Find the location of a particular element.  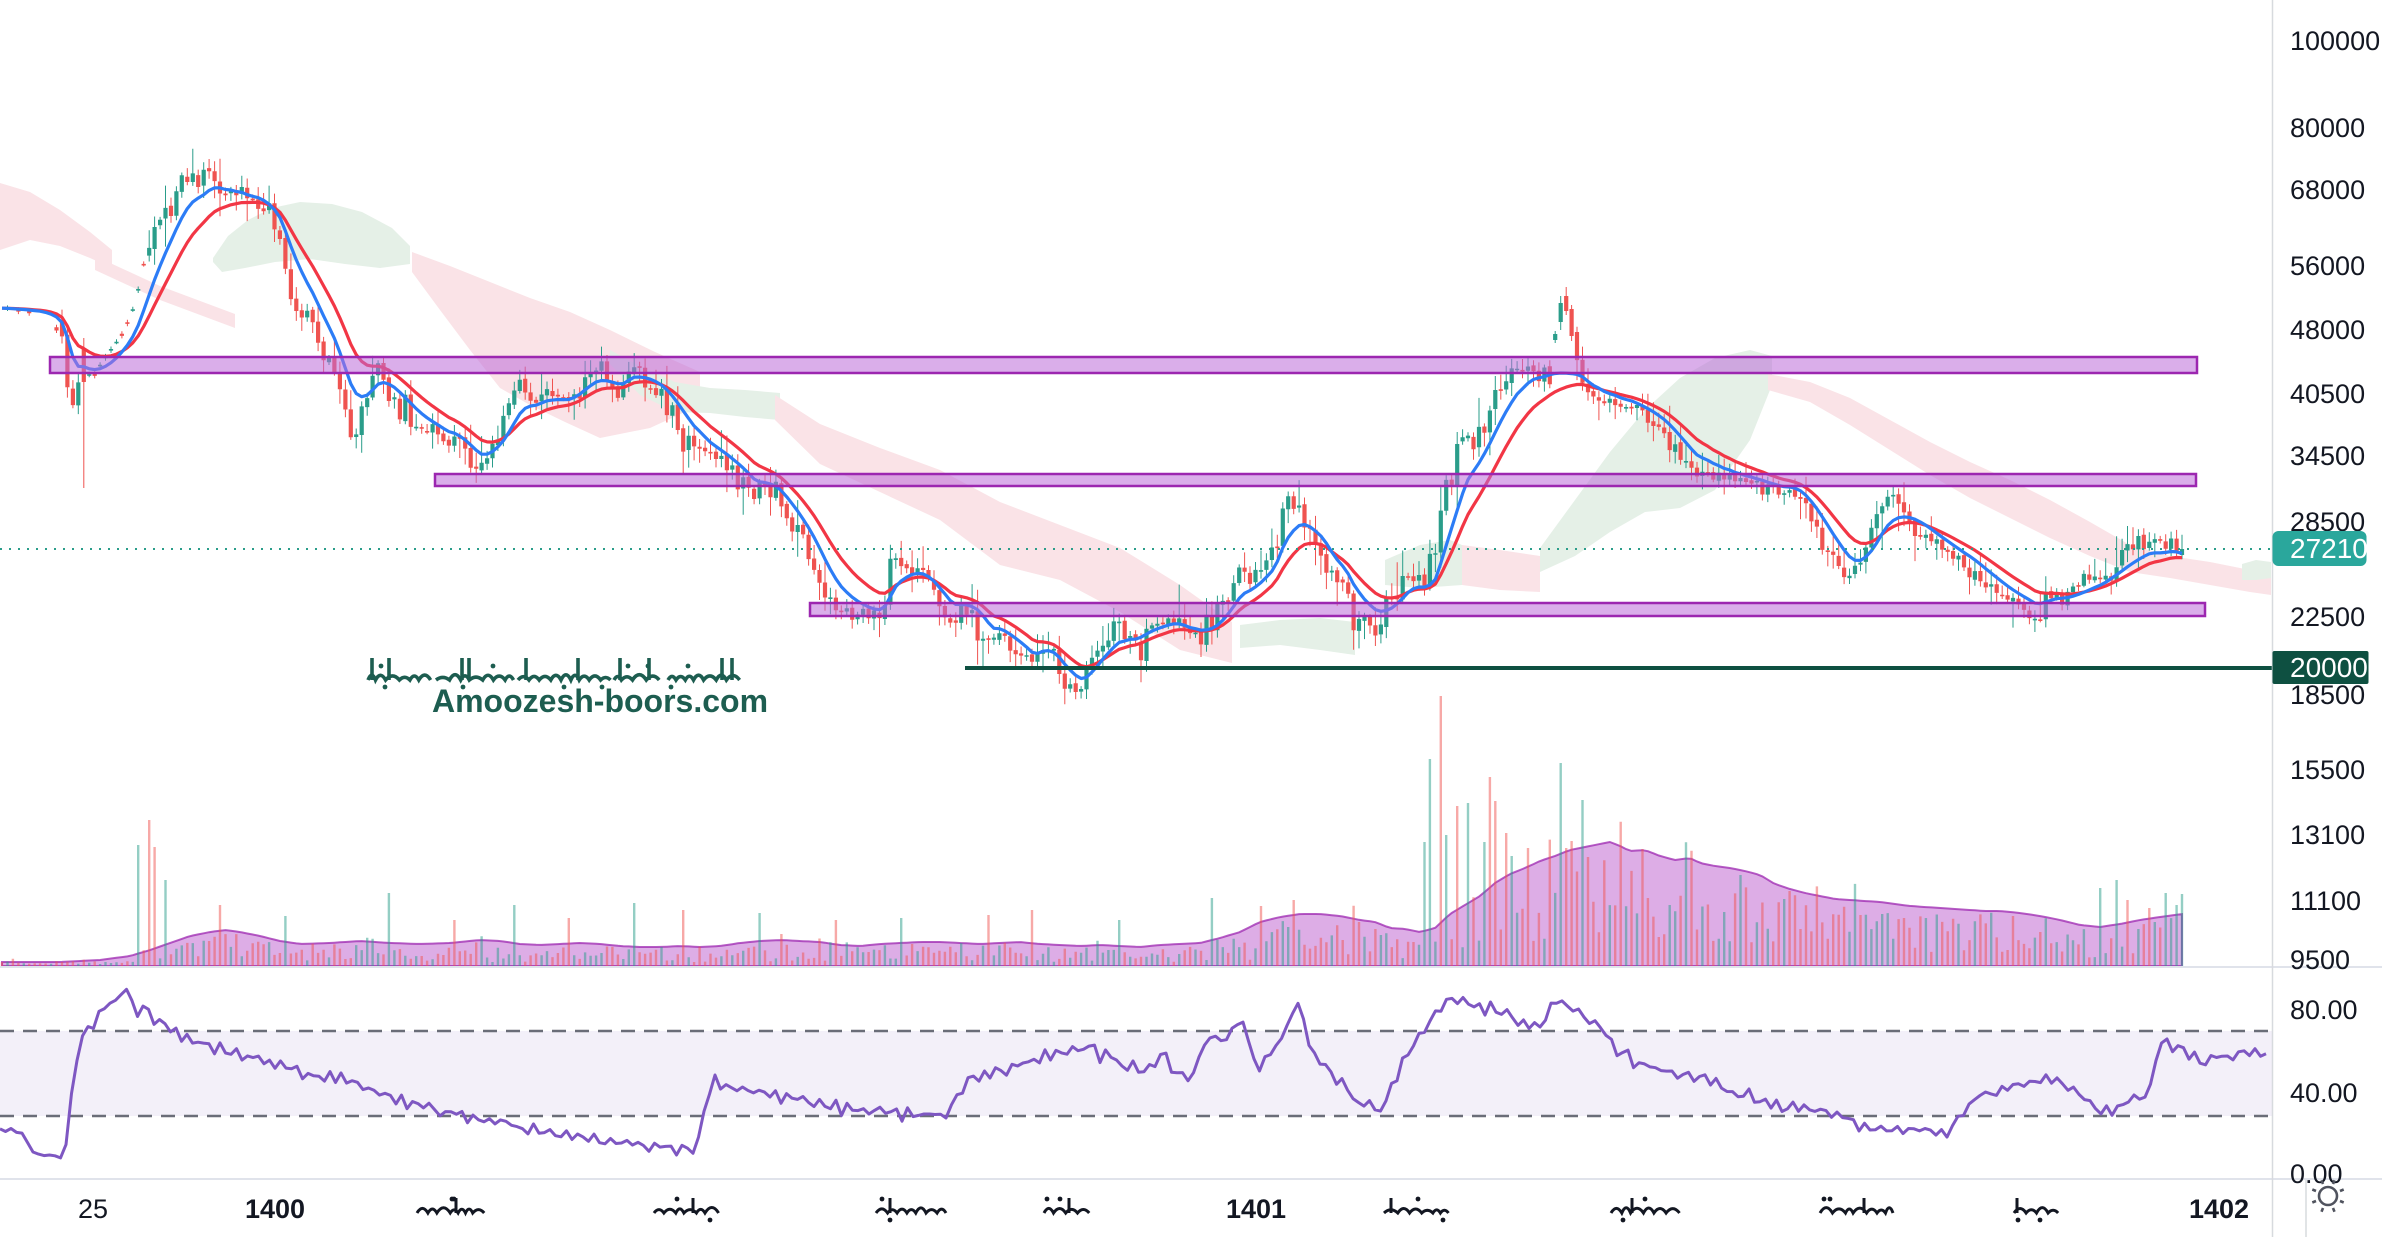

svg-text: 68000 is located at coordinates (2327, 190).